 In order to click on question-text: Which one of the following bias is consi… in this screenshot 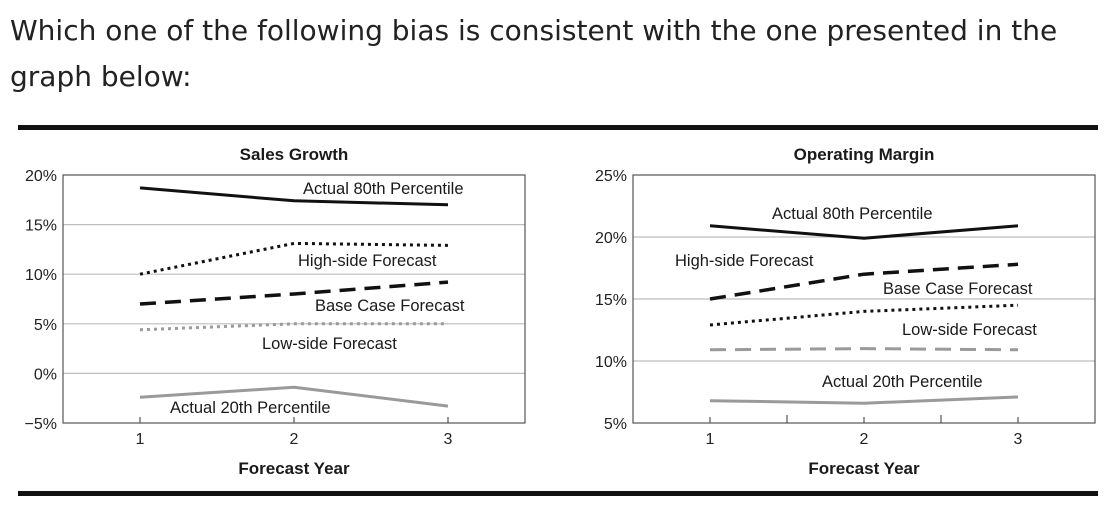, I will do `click(534, 53)`.